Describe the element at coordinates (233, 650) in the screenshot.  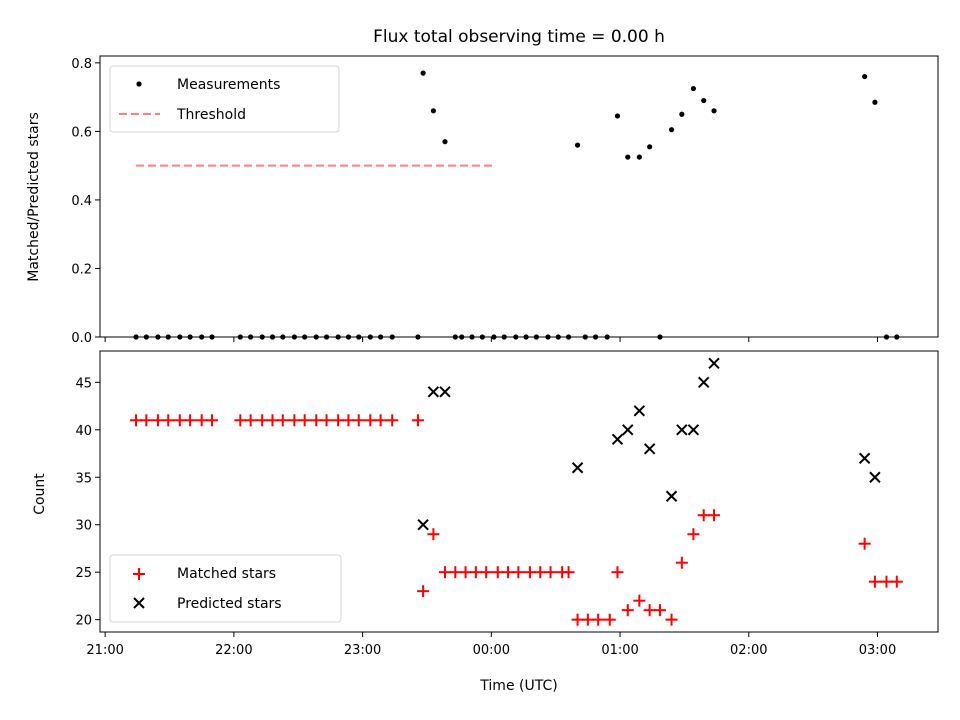
I see `x-tick-label: 22:00` at that location.